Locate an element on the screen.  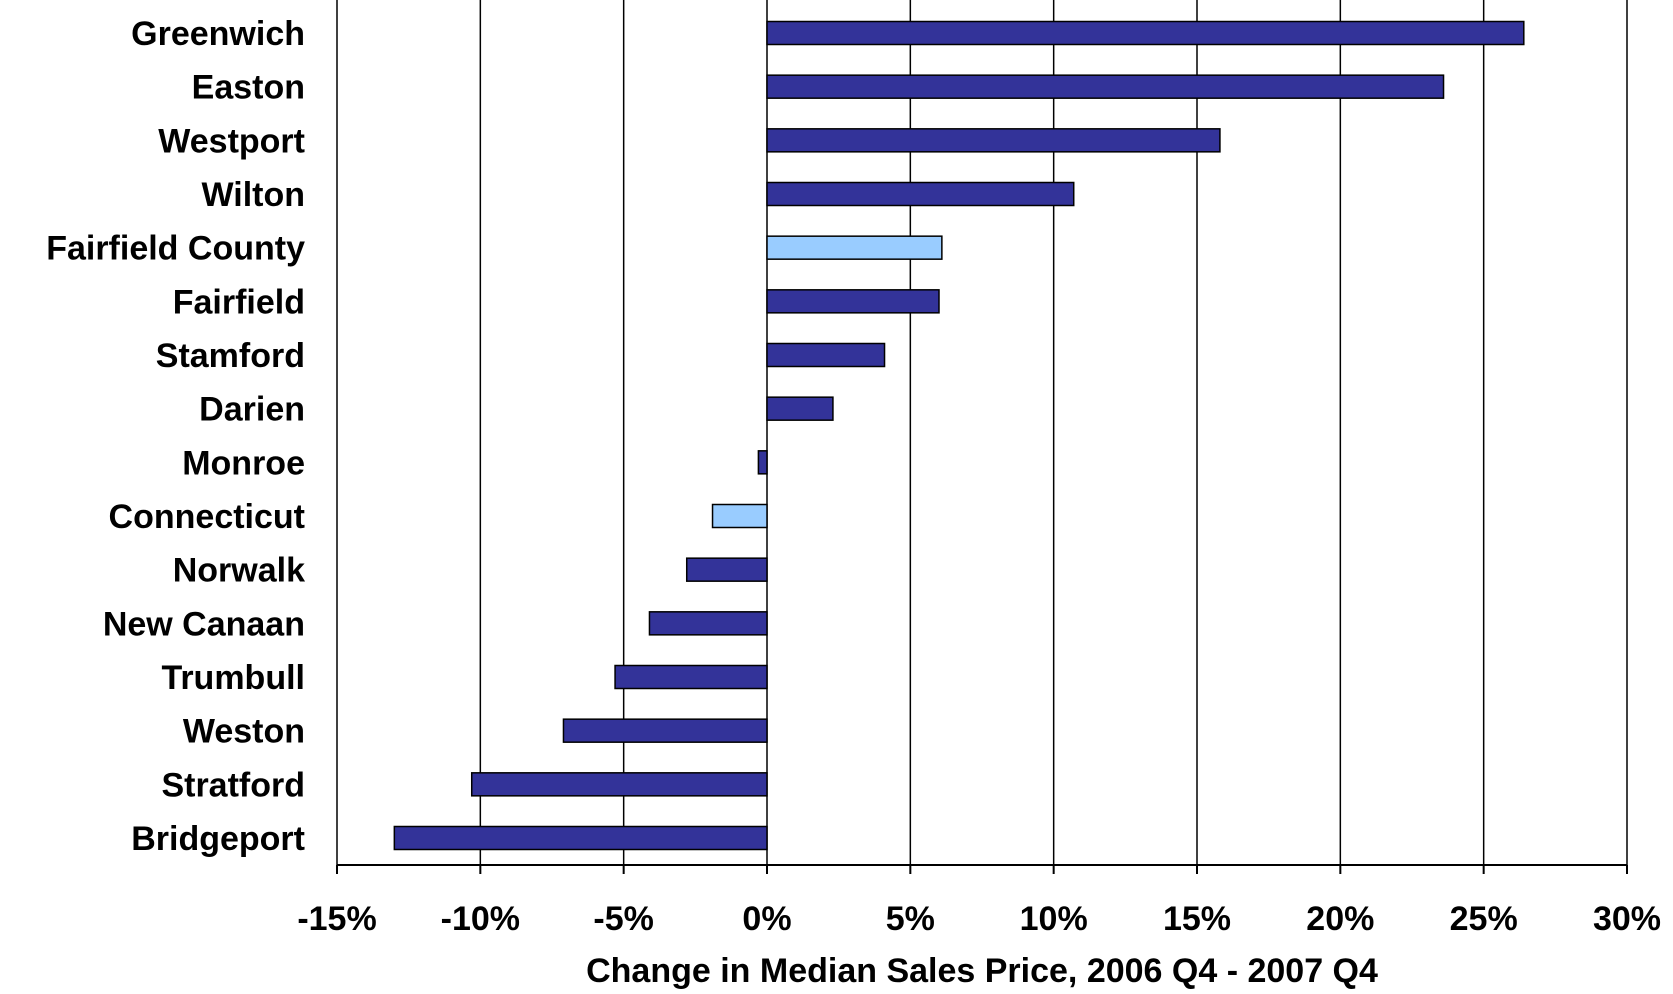
bar-weston is located at coordinates (665, 730).